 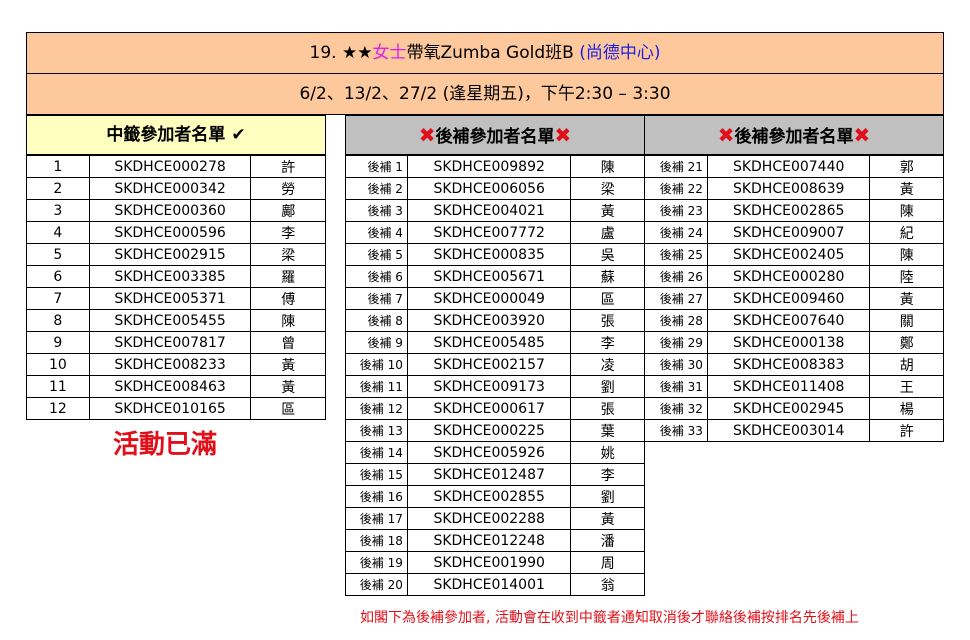 I want to click on member-id-cell: SKDHCE005671, so click(x=489, y=276).